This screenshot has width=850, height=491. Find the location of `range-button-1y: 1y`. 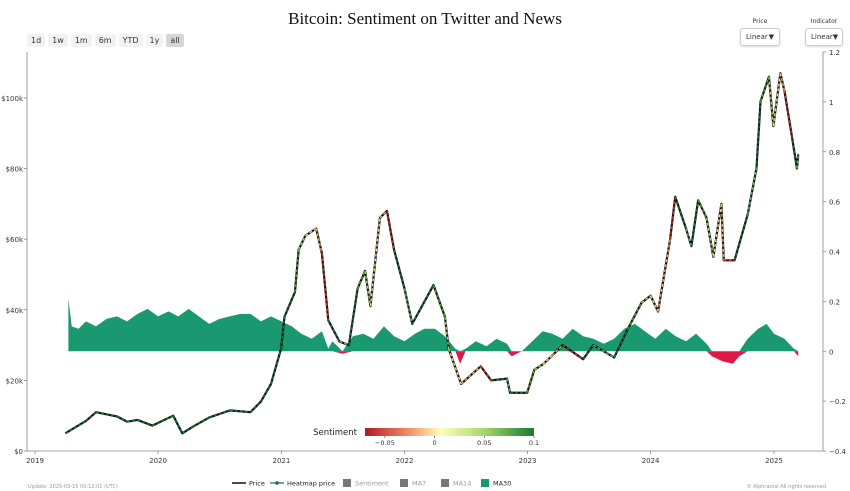

range-button-1y: 1y is located at coordinates (154, 40).